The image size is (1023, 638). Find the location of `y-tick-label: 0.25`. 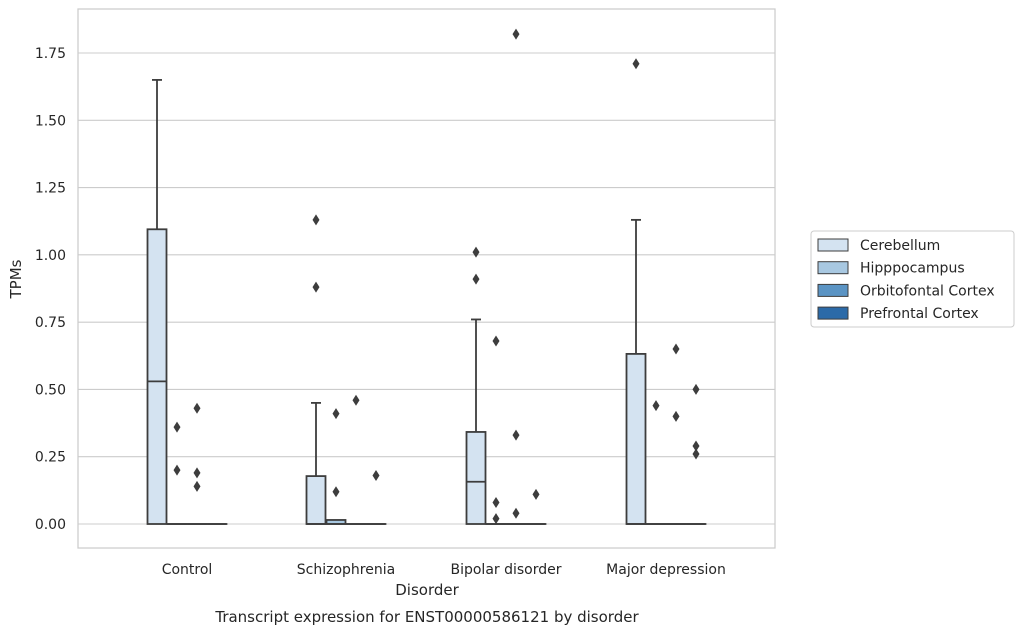

y-tick-label: 0.25 is located at coordinates (50, 458).